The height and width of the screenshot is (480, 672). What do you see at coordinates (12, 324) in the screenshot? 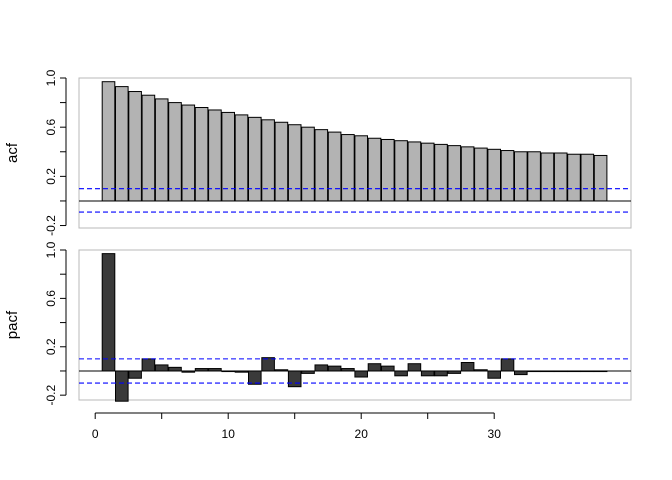
I see `pacf-y-axis-title: pacf` at bounding box center [12, 324].